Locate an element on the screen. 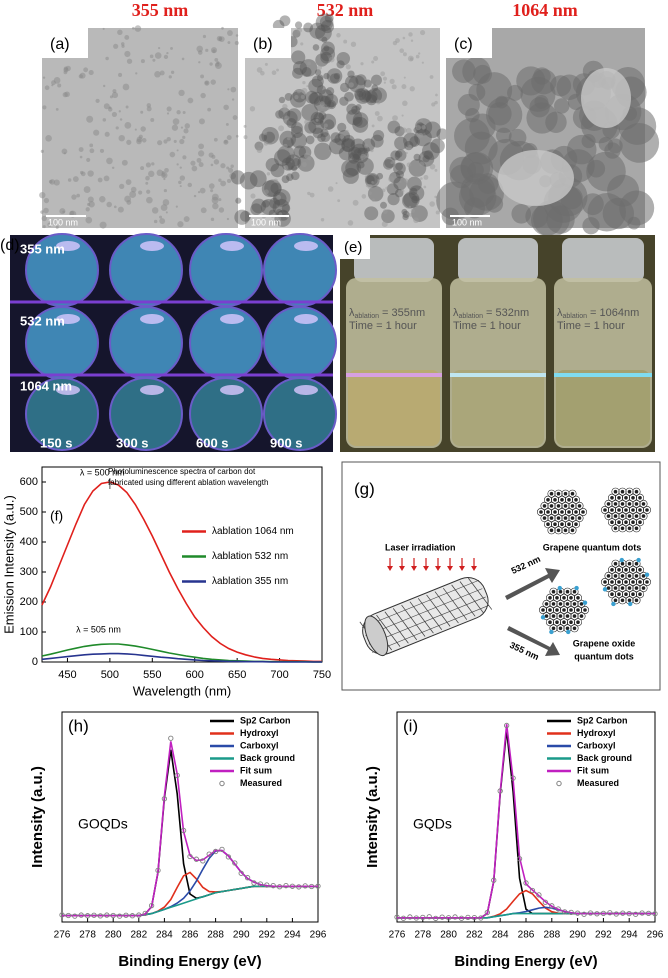  time-label: 900 s is located at coordinates (286, 442).